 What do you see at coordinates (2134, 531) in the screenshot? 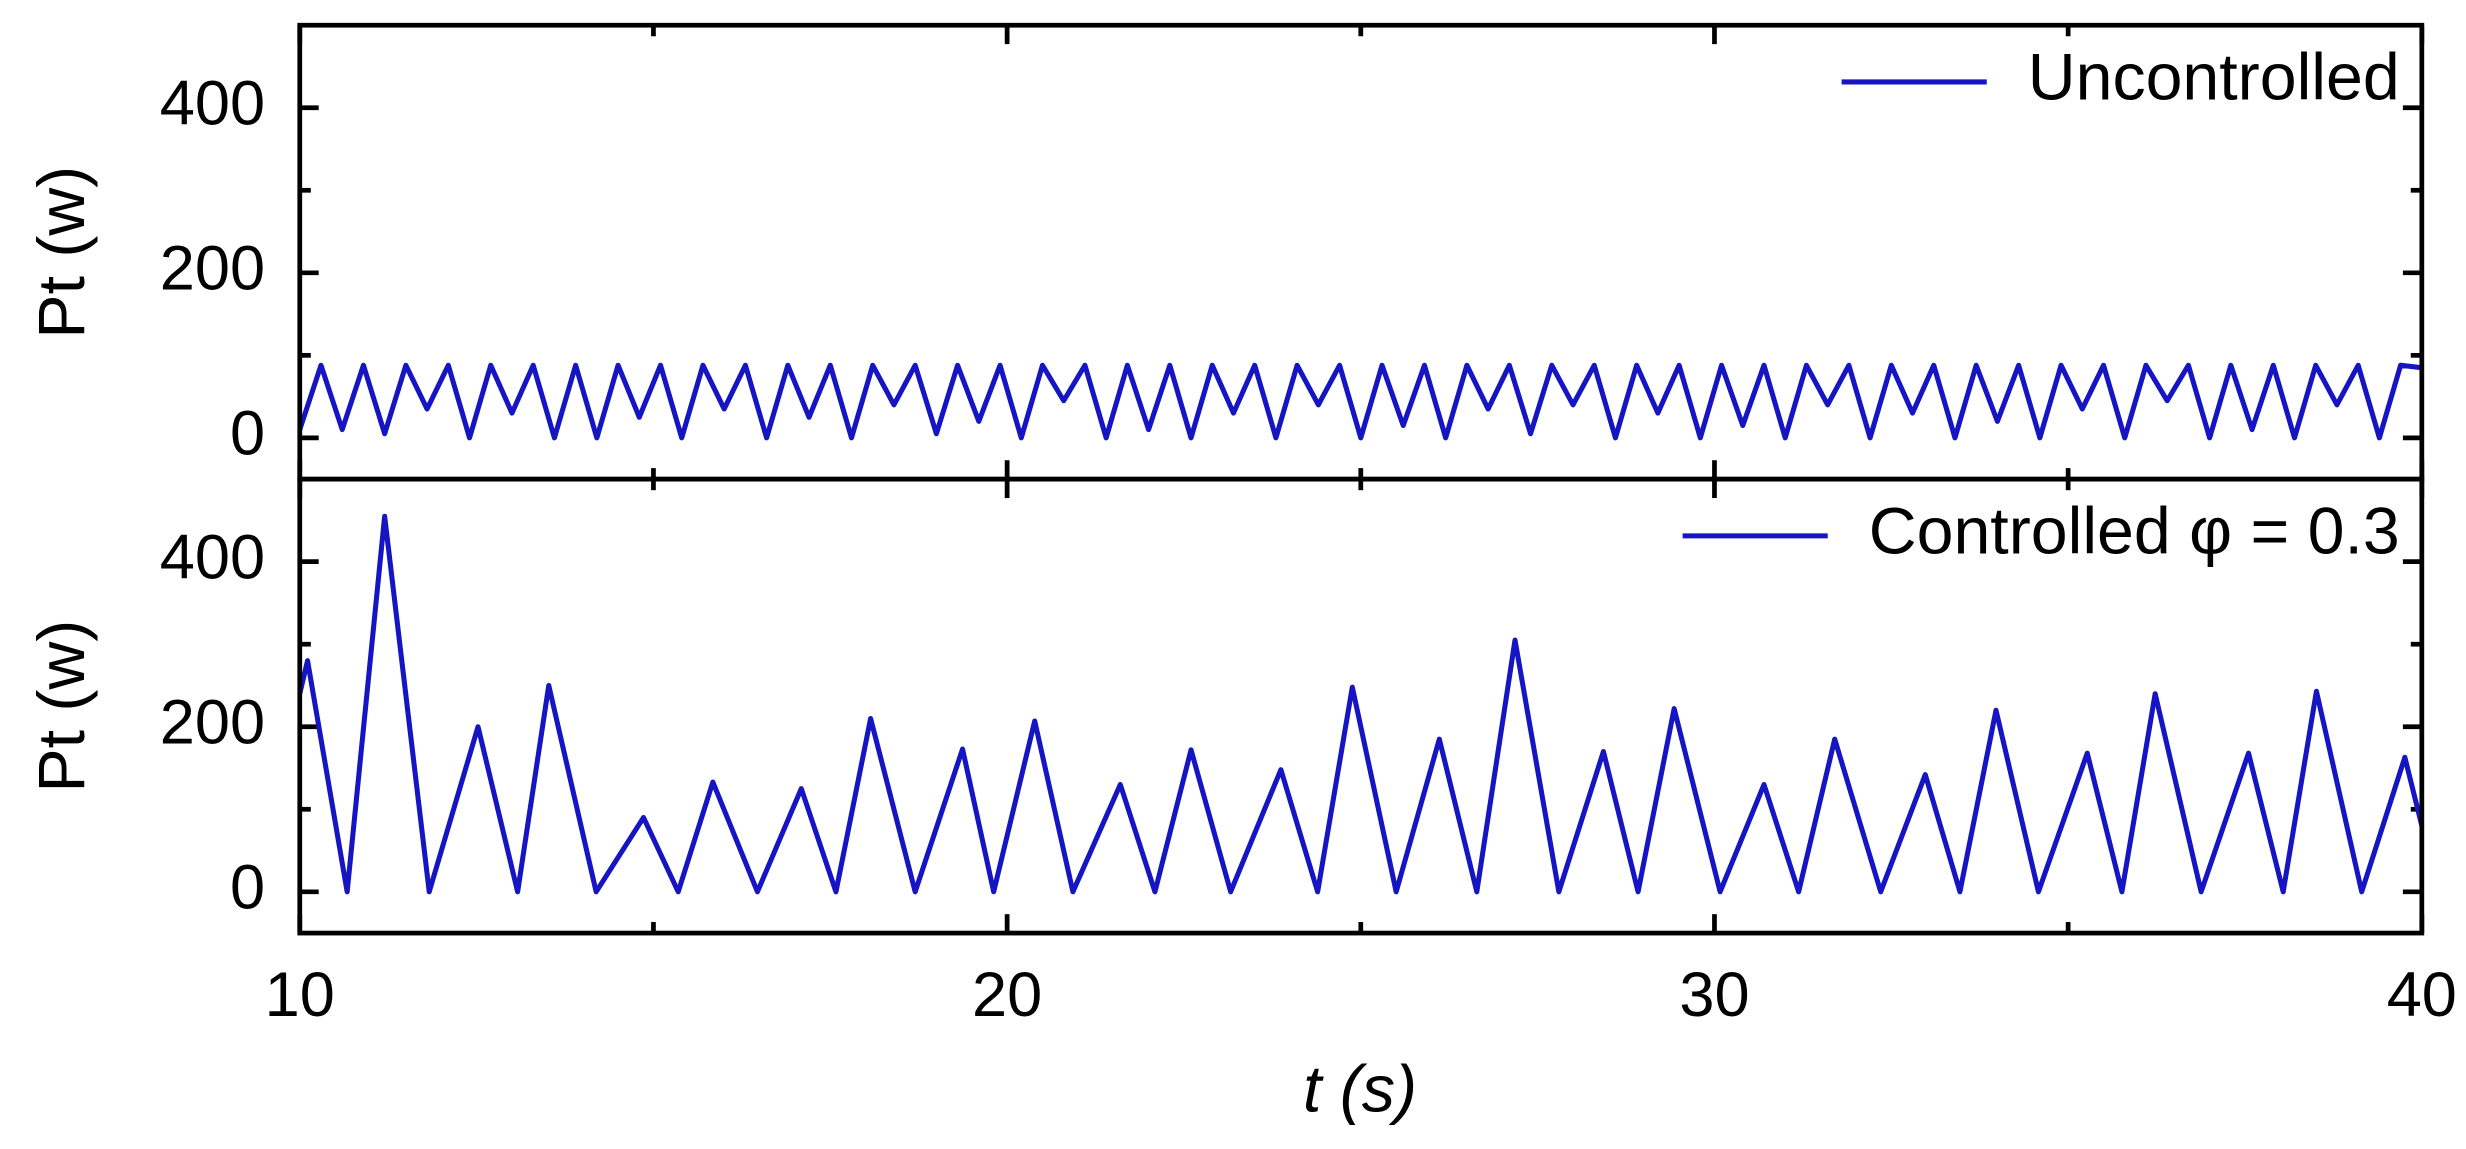
I see `legend-label: Controlled φ = 0.3` at bounding box center [2134, 531].